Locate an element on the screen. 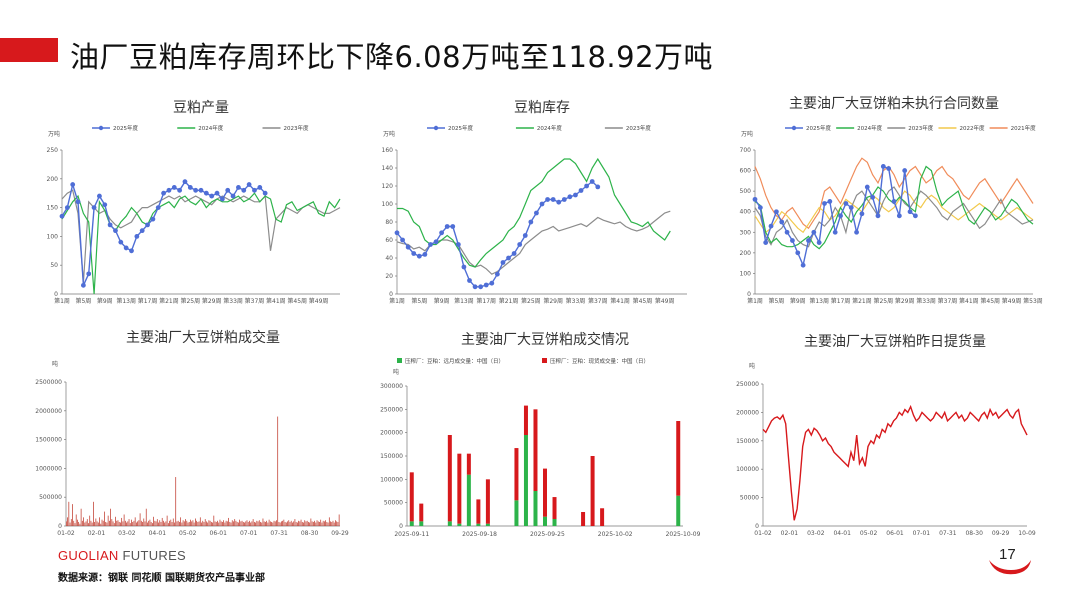 Image resolution: width=1080 pixels, height=608 pixels. y-tick-label: 0 is located at coordinates (401, 526).